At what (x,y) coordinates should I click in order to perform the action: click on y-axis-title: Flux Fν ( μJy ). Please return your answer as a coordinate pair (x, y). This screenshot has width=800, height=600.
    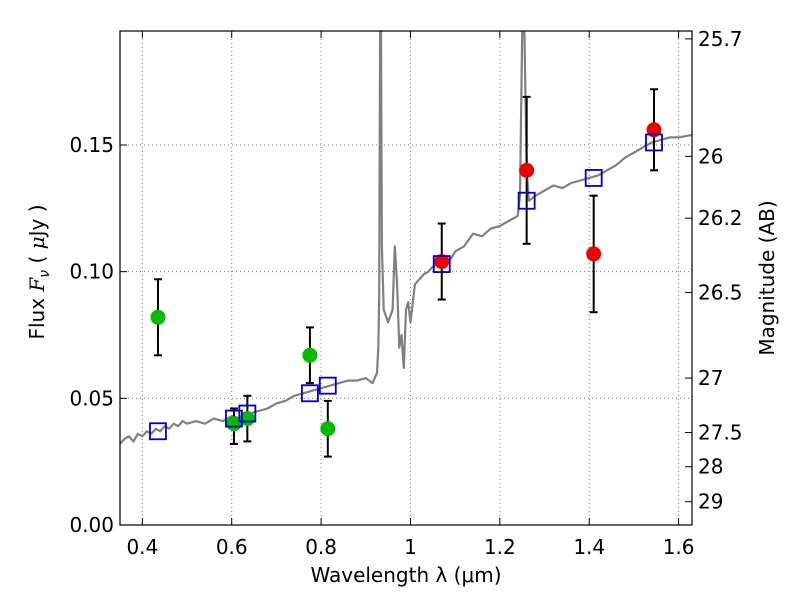
    Looking at the image, I should click on (39, 271).